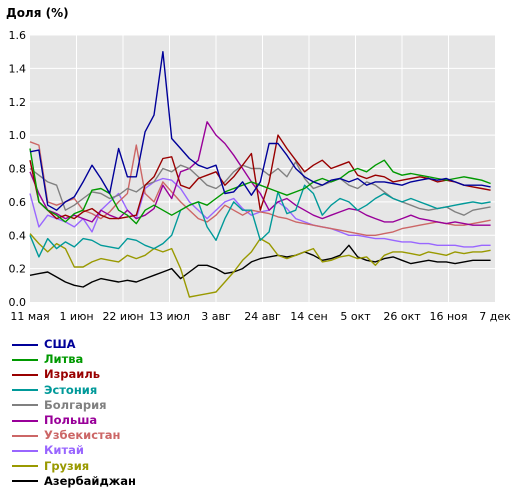  I want to click on y-tick-label: 1.2, so click(18, 102).